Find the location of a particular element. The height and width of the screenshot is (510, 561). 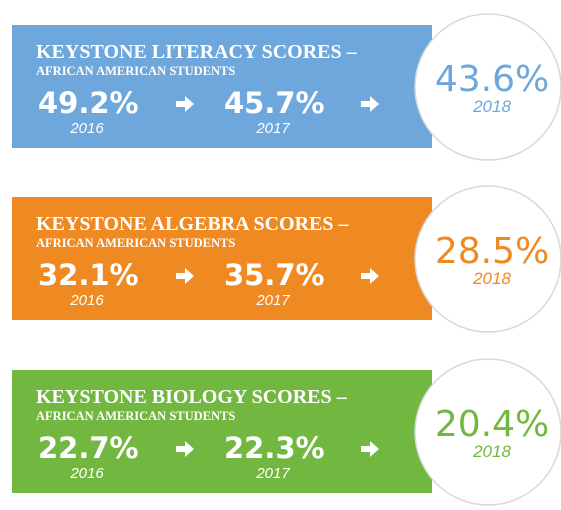

score-value: 22.3% is located at coordinates (274, 448).